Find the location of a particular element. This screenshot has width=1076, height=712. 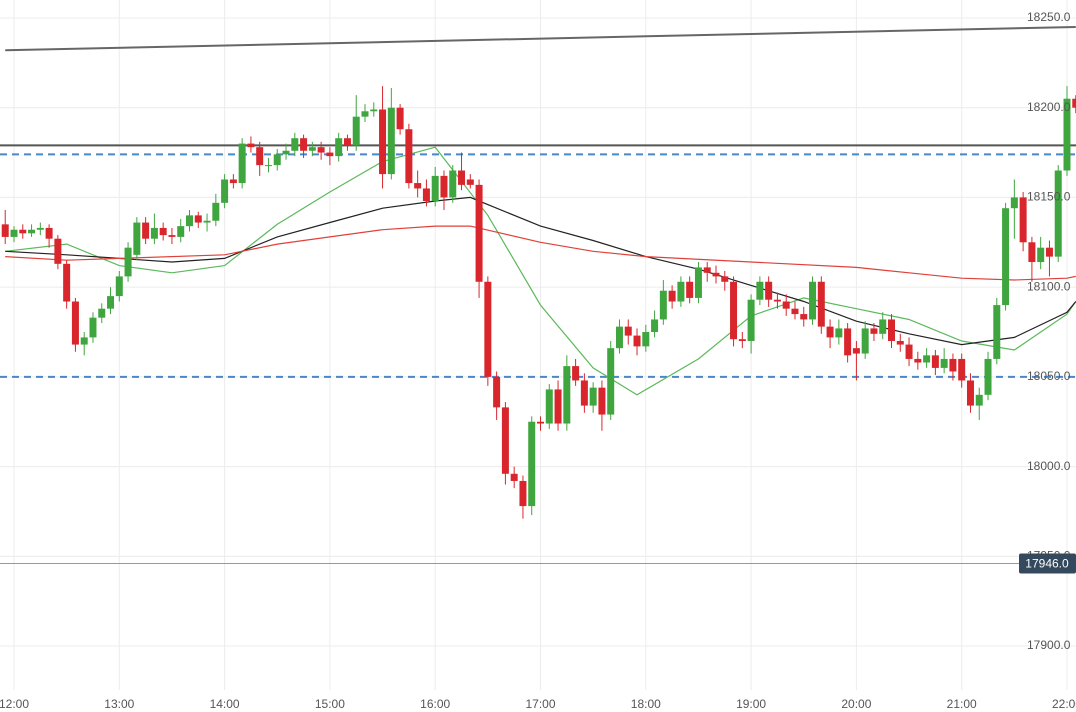

last-price-box is located at coordinates (1047, 563).